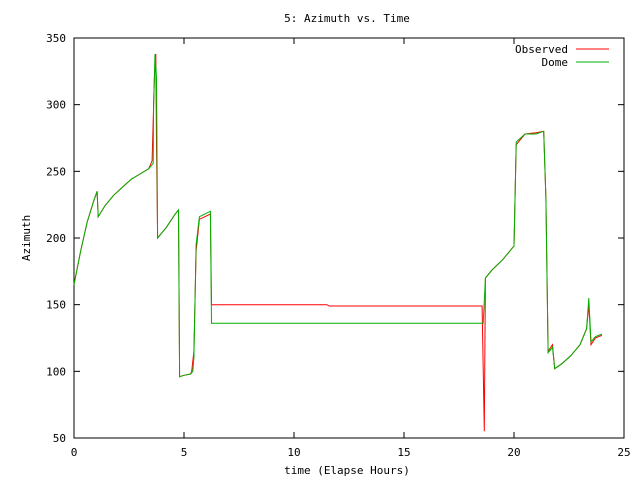 The height and width of the screenshot is (480, 640). Describe the element at coordinates (347, 18) in the screenshot. I see `chart-title: 5: Azimuth vs. Time` at that location.